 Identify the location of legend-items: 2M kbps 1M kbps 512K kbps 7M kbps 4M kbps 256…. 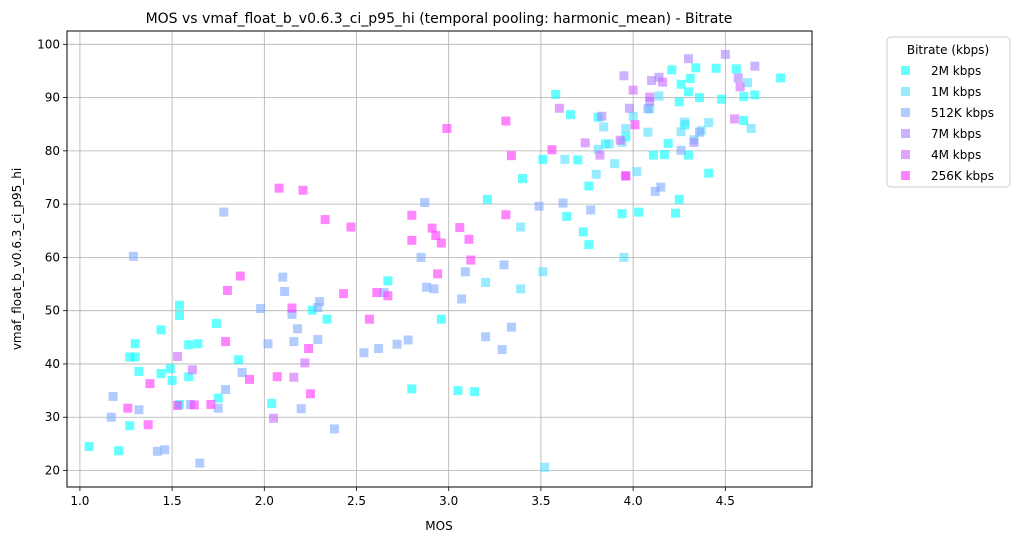
(947, 123).